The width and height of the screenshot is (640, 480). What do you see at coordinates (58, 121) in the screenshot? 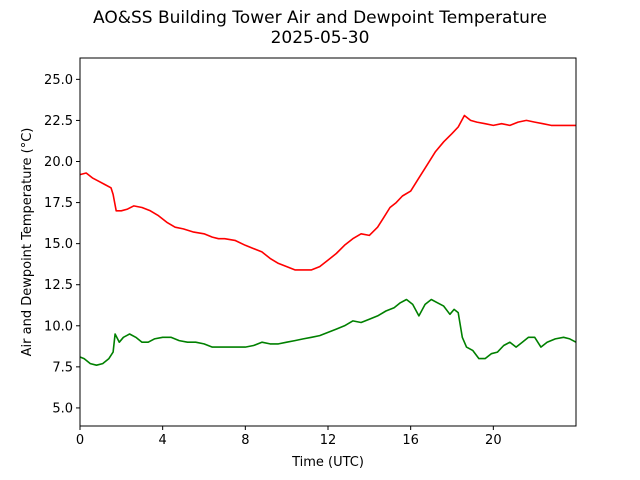
I see `y-tick-label: 22.5` at bounding box center [58, 121].